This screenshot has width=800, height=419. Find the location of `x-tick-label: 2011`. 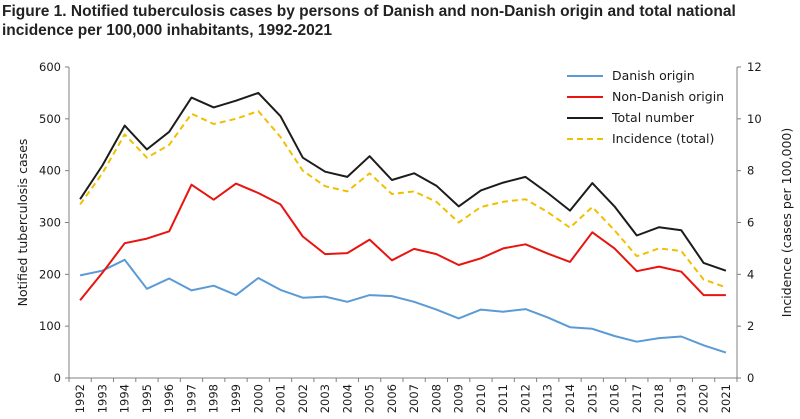

x-tick-label: 2011 is located at coordinates (503, 398).